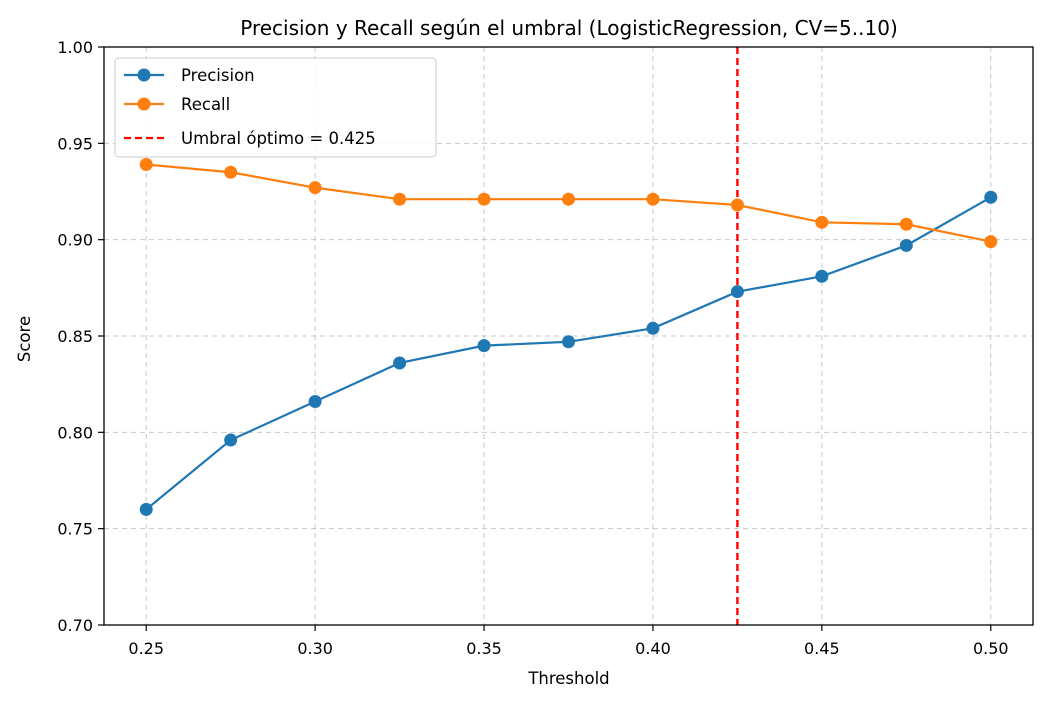 The width and height of the screenshot is (1049, 703). What do you see at coordinates (218, 75) in the screenshot?
I see `legend-precision-label: Precision` at bounding box center [218, 75].